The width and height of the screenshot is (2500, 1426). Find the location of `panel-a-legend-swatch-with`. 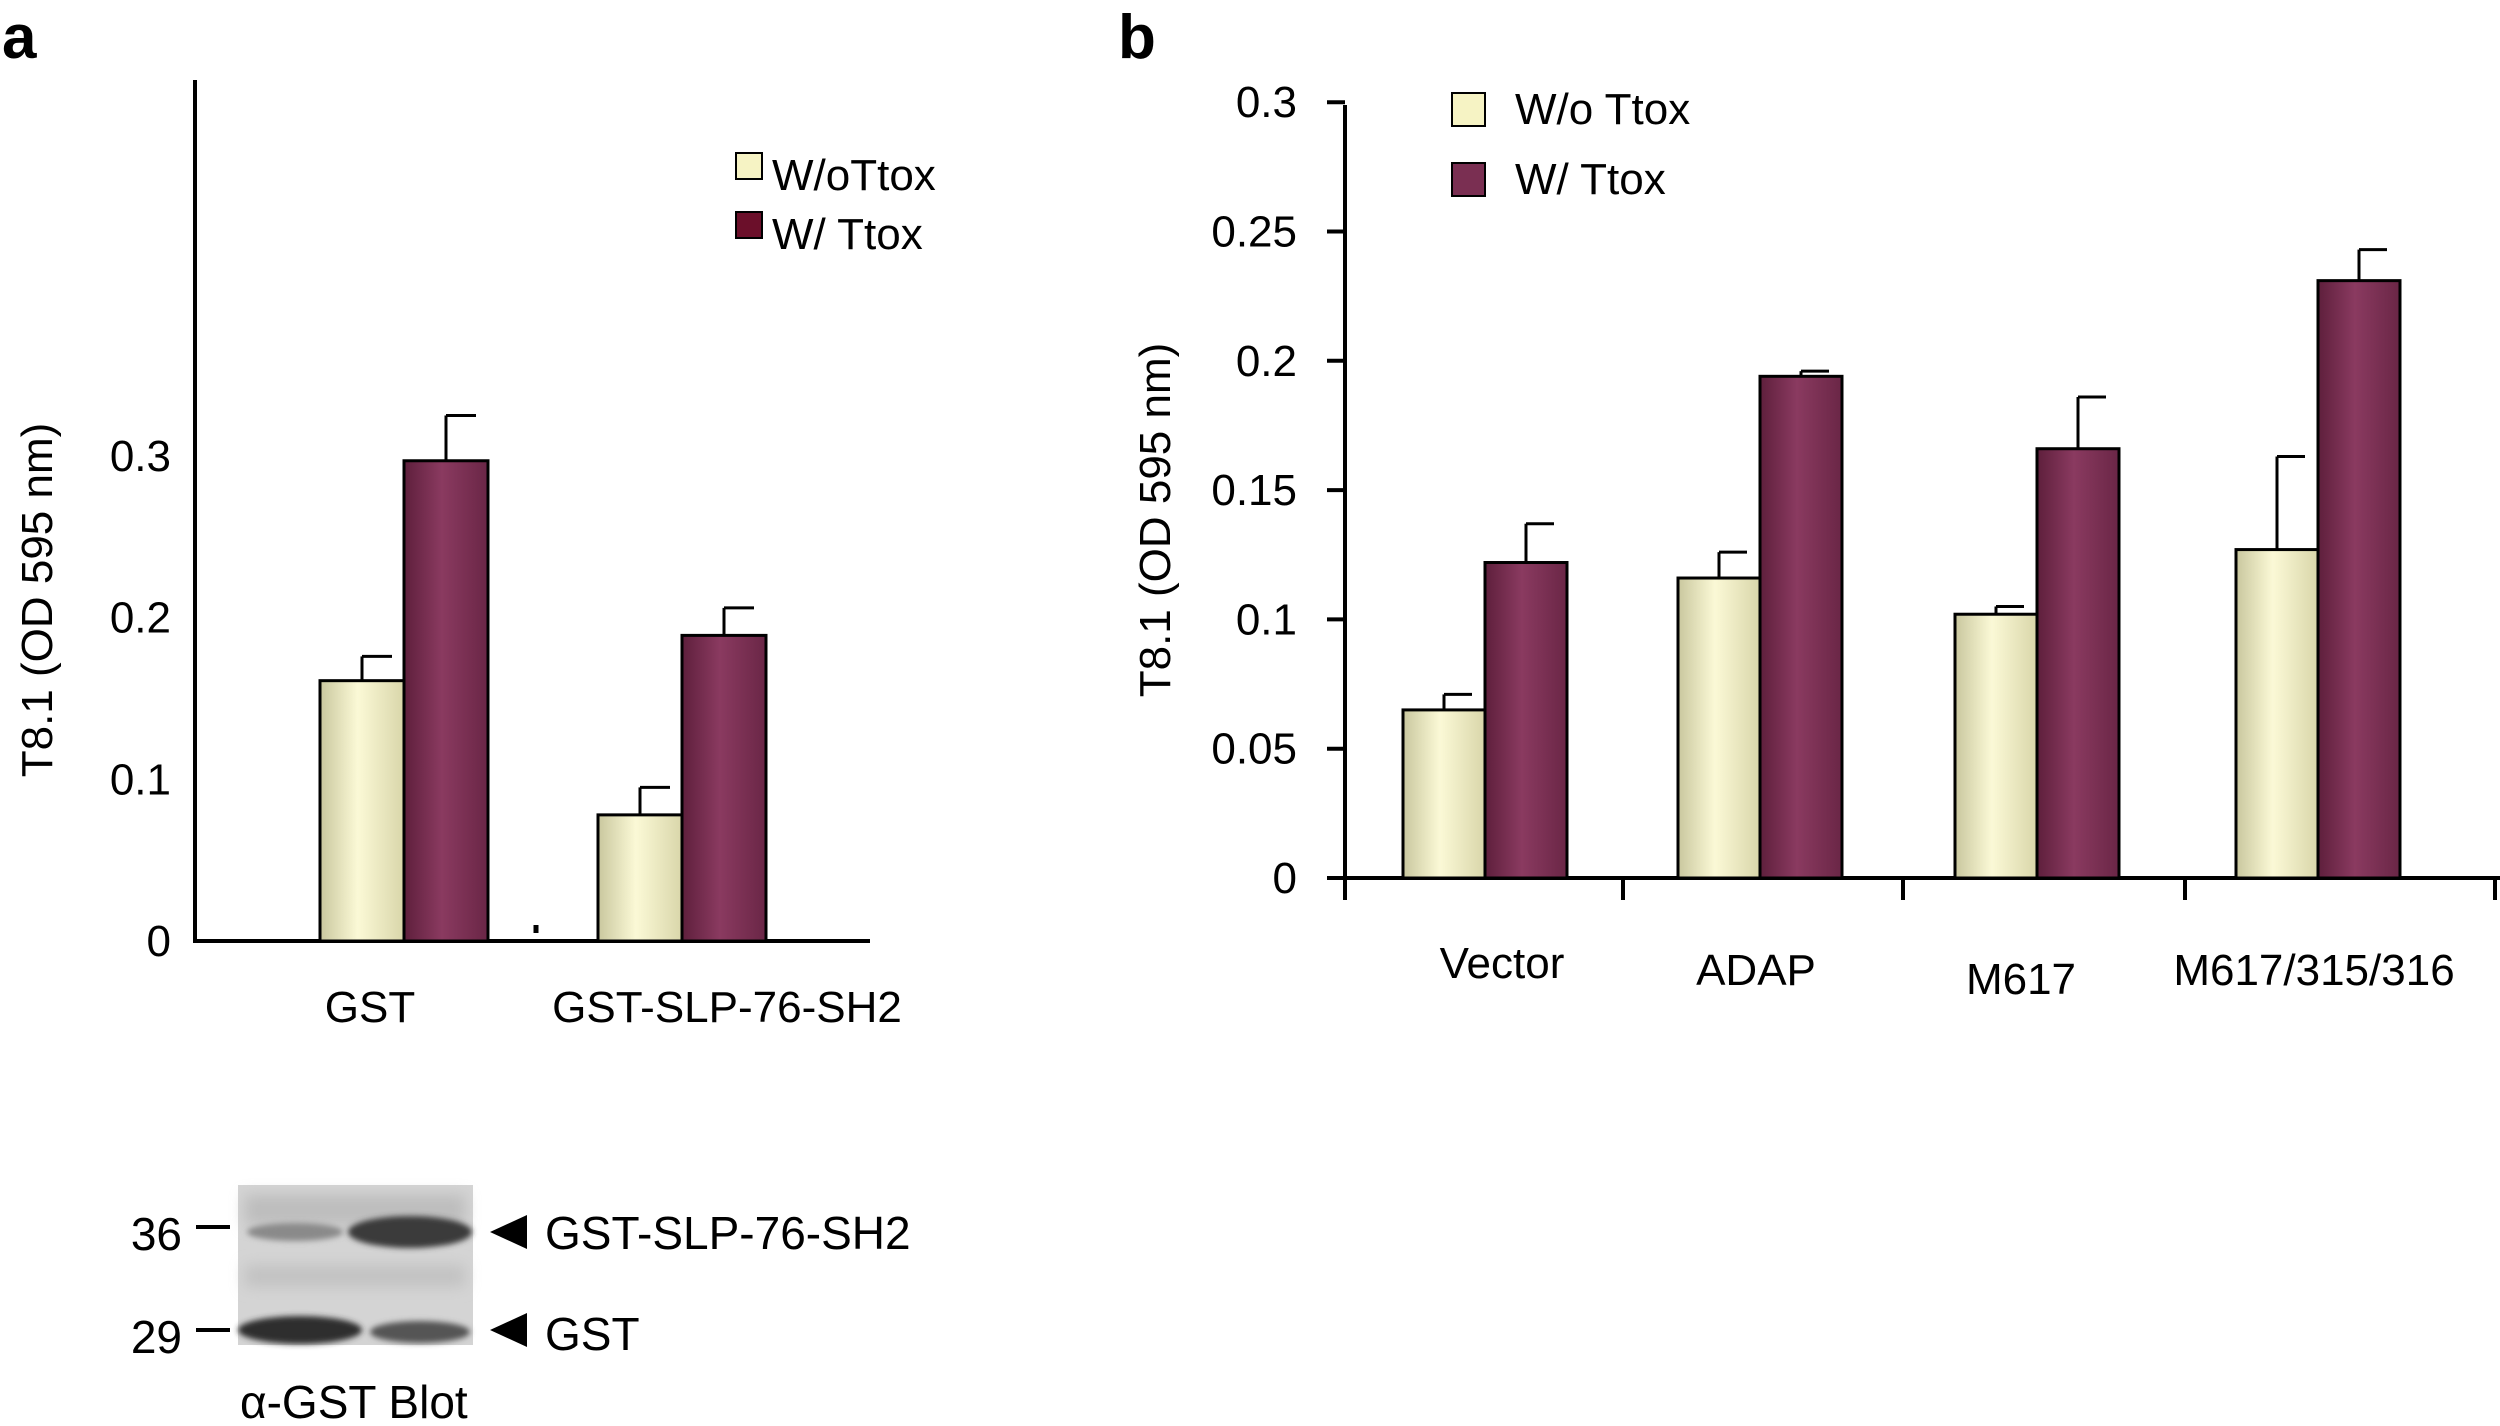

panel-a-legend-swatch-with is located at coordinates (749, 225).